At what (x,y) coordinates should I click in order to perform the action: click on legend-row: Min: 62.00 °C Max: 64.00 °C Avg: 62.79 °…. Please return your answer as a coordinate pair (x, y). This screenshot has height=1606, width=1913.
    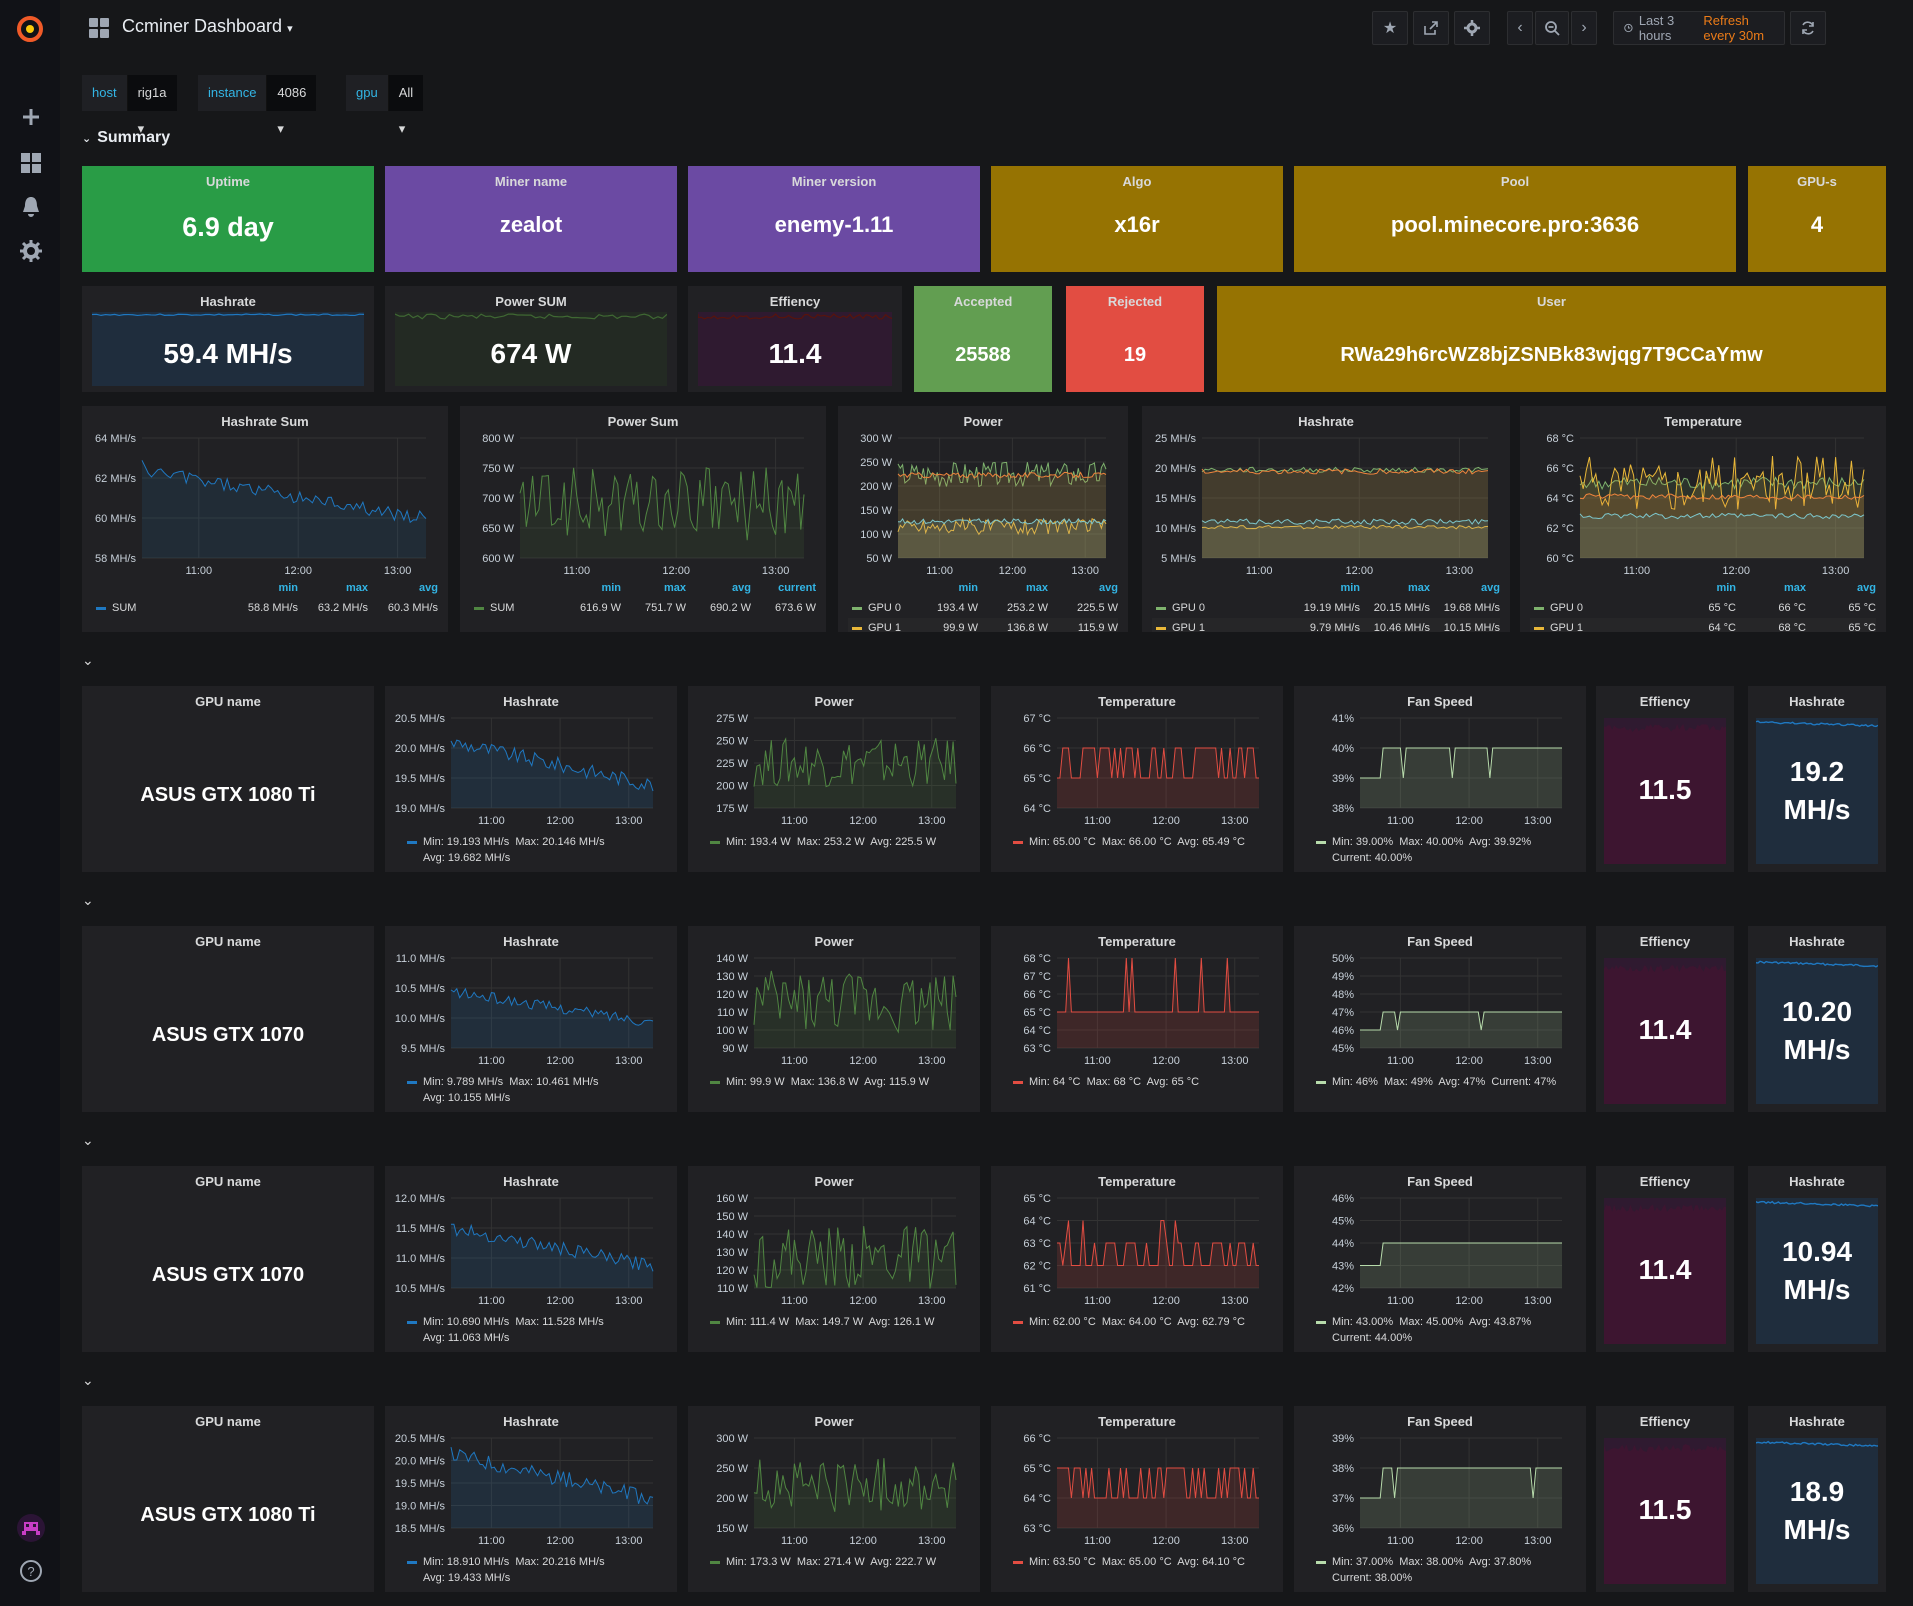
    Looking at the image, I should click on (1144, 1322).